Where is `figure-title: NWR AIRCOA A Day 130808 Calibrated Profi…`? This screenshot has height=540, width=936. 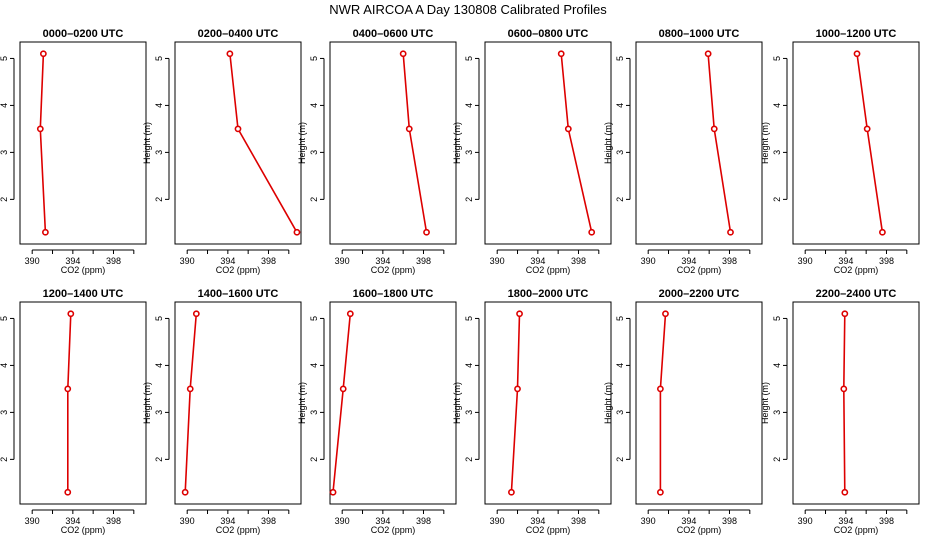 figure-title: NWR AIRCOA A Day 130808 Calibrated Profi… is located at coordinates (468, 9).